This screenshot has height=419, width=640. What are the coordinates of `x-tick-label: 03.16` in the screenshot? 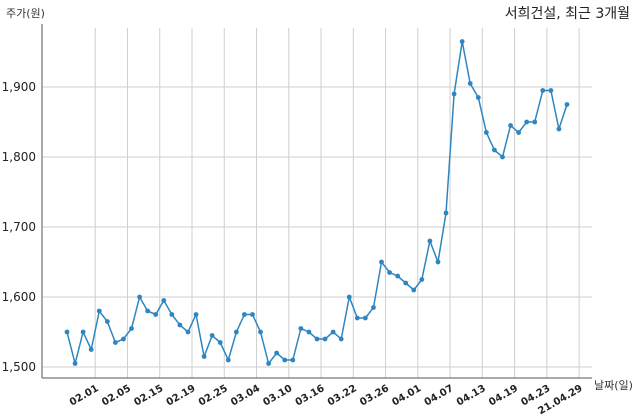 It's located at (310, 395).